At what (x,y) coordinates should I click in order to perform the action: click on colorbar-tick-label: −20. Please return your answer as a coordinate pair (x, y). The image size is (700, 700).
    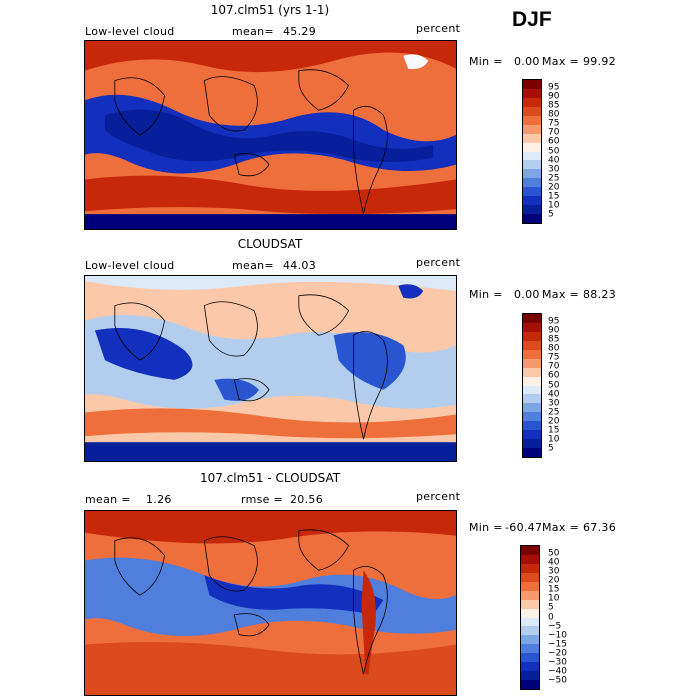
    Looking at the image, I should click on (557, 653).